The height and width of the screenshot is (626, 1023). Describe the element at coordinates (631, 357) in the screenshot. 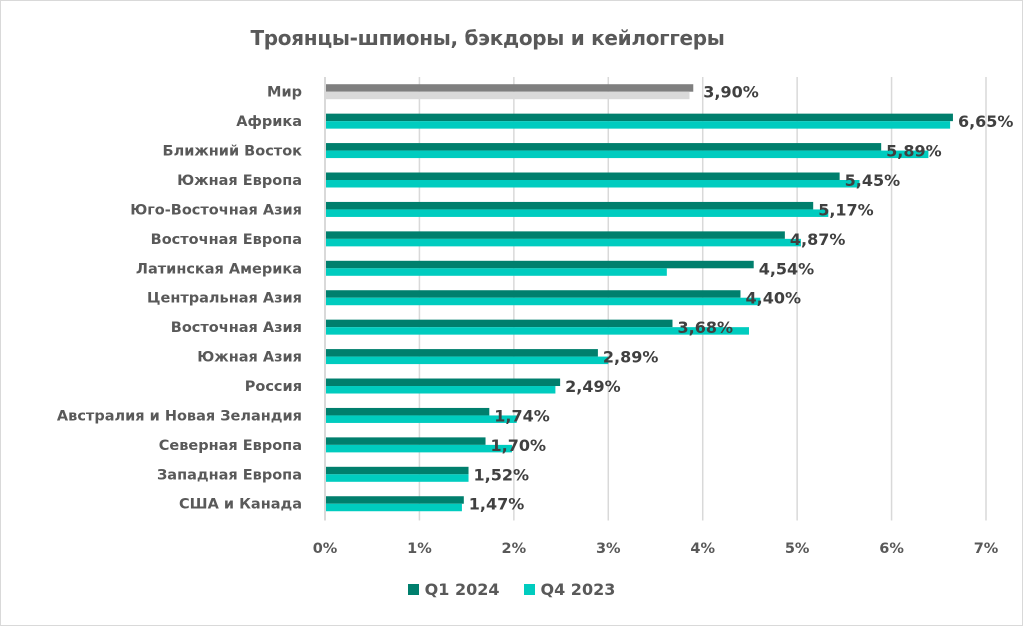

I see `data-label: 2,89%` at that location.